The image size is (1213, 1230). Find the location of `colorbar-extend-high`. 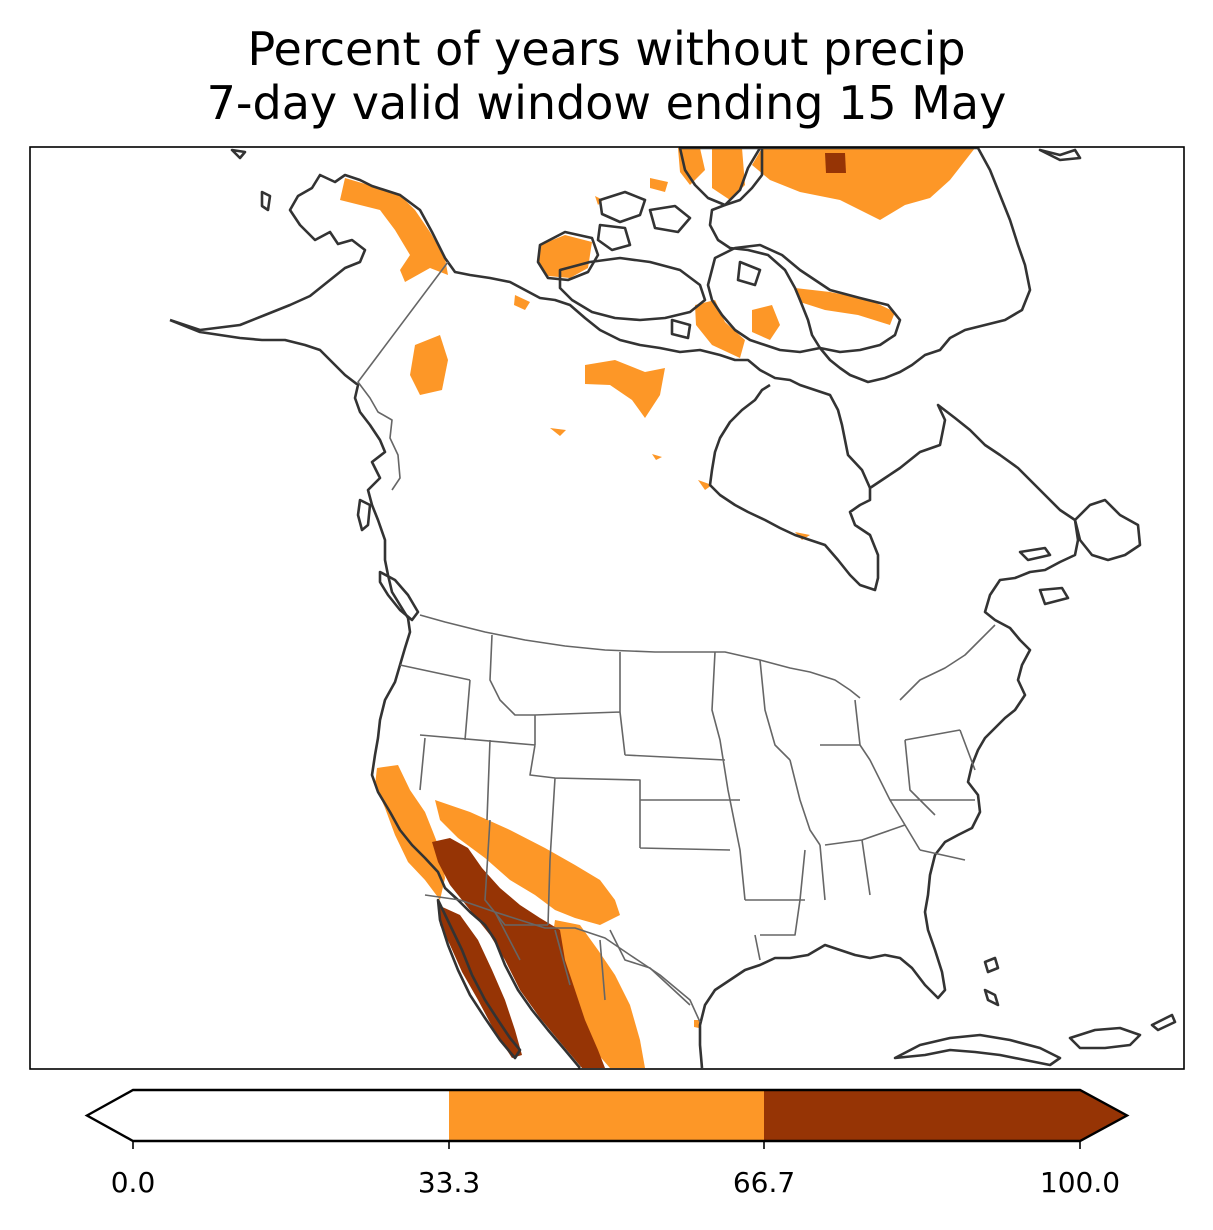

colorbar-extend-high is located at coordinates (1103, 1115).